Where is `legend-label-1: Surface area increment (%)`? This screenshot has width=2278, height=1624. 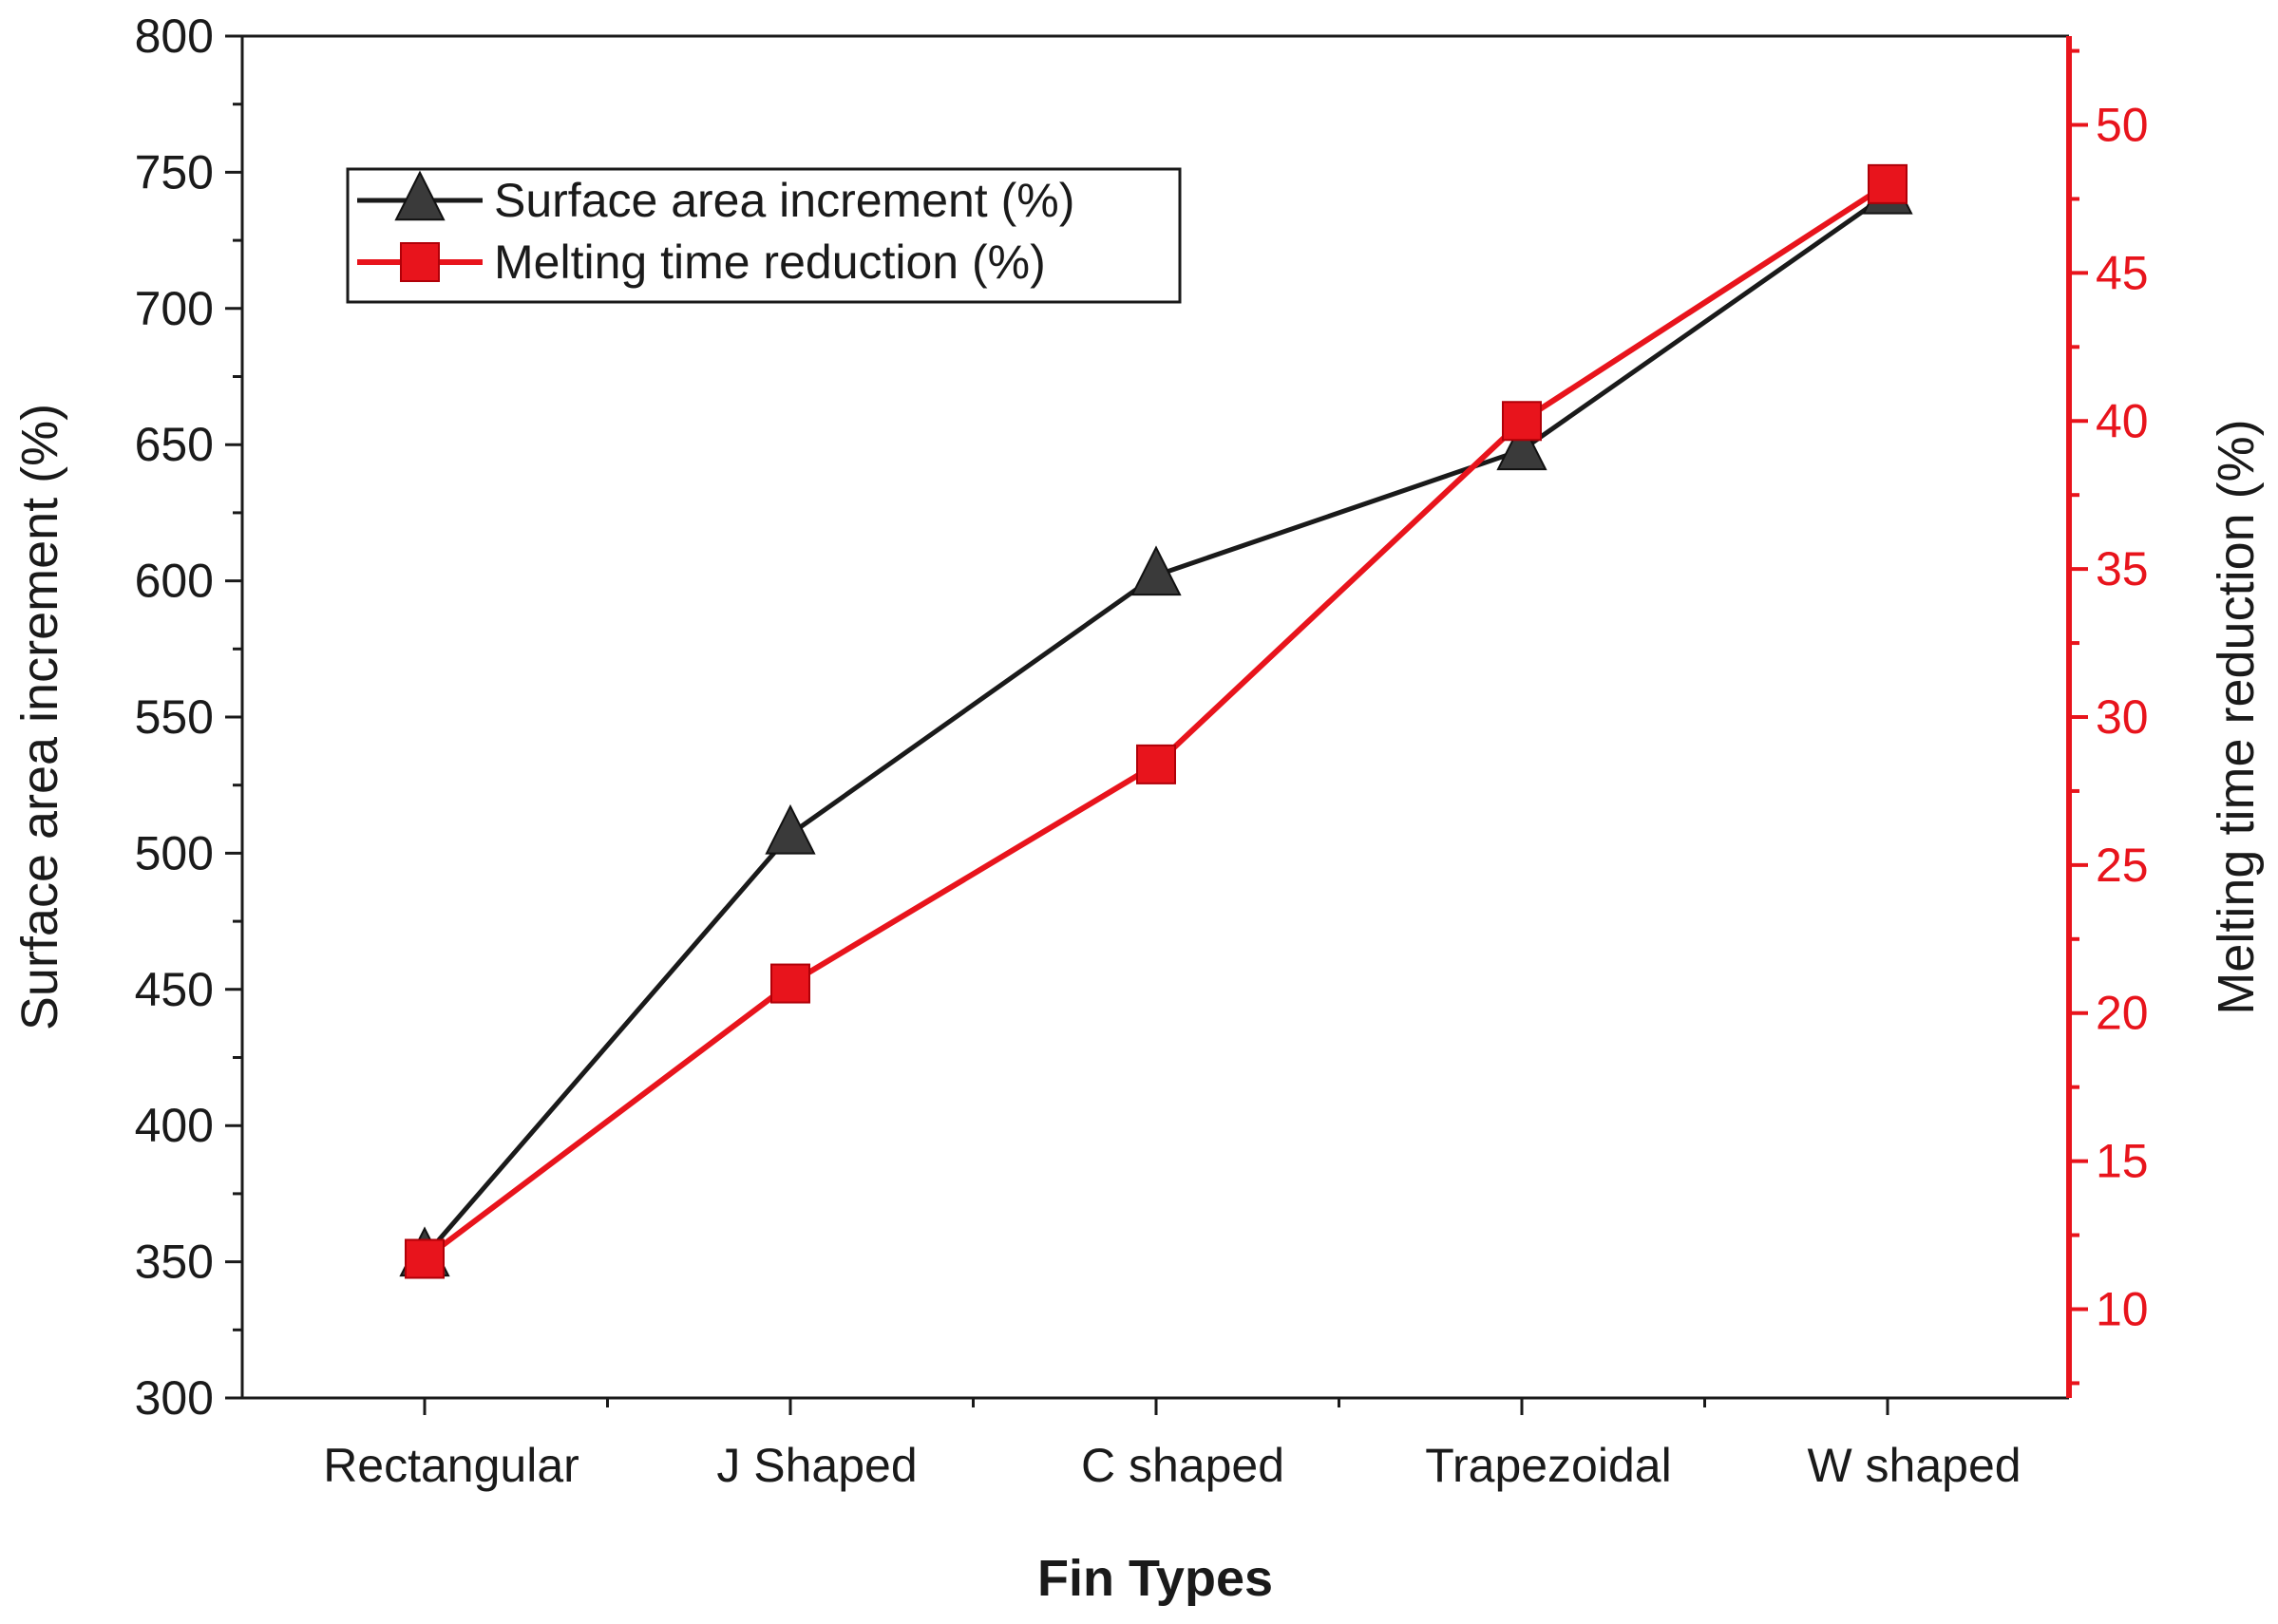
legend-label-1: Surface area increment (%) is located at coordinates (784, 200).